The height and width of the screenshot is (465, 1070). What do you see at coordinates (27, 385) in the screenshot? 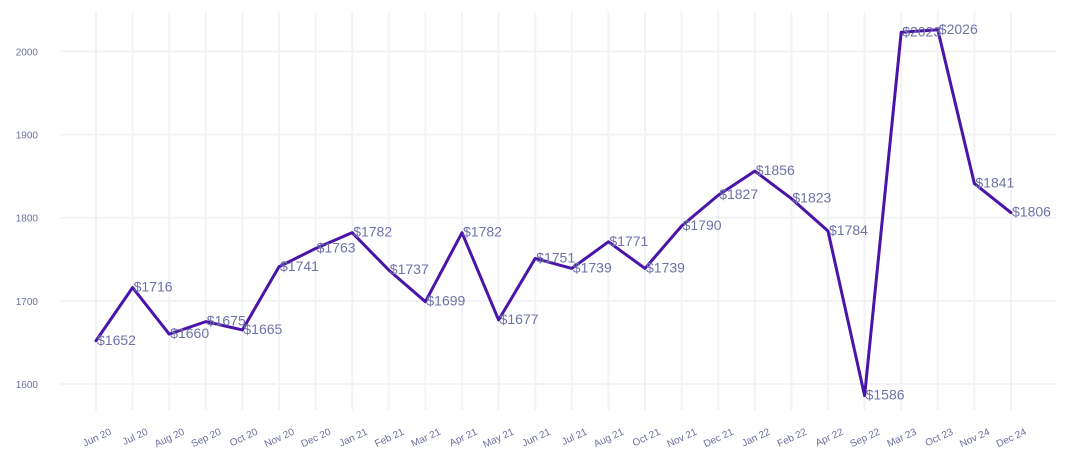
I see `y-tick-label: 1600` at bounding box center [27, 385].